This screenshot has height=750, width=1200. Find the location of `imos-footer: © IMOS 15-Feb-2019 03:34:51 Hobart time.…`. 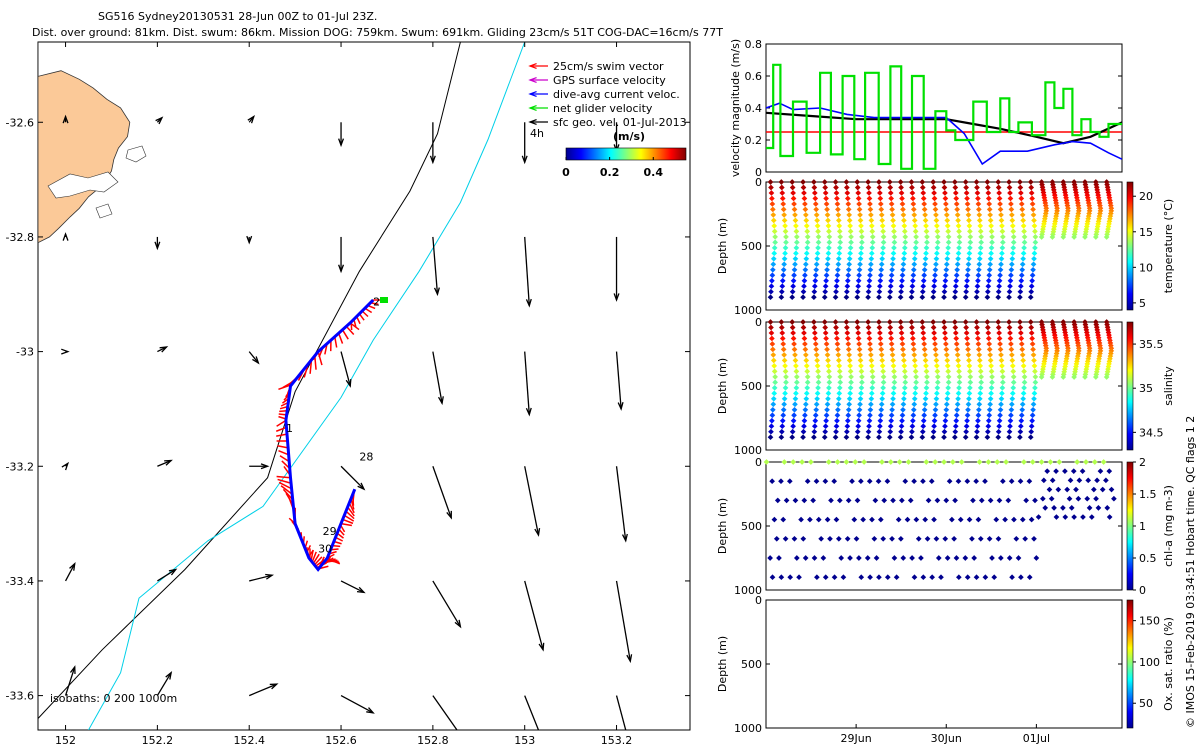

imos-footer: © IMOS 15-Feb-2019 03:34:51 Hobart time.… is located at coordinates (1190, 572).